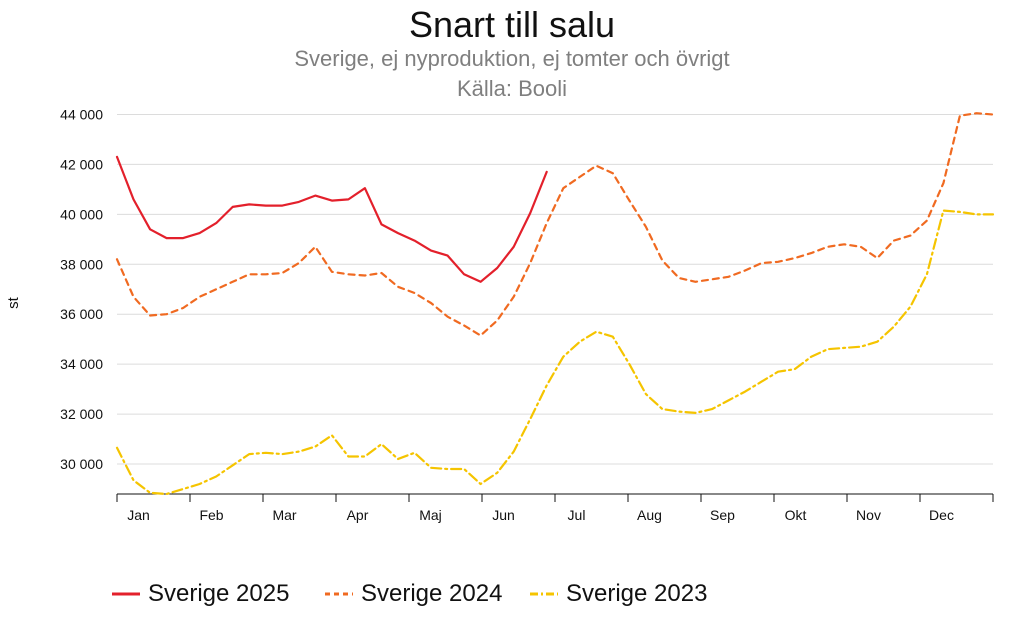  Describe the element at coordinates (81, 214) in the screenshot. I see `y-tick-label: 40 000` at that location.